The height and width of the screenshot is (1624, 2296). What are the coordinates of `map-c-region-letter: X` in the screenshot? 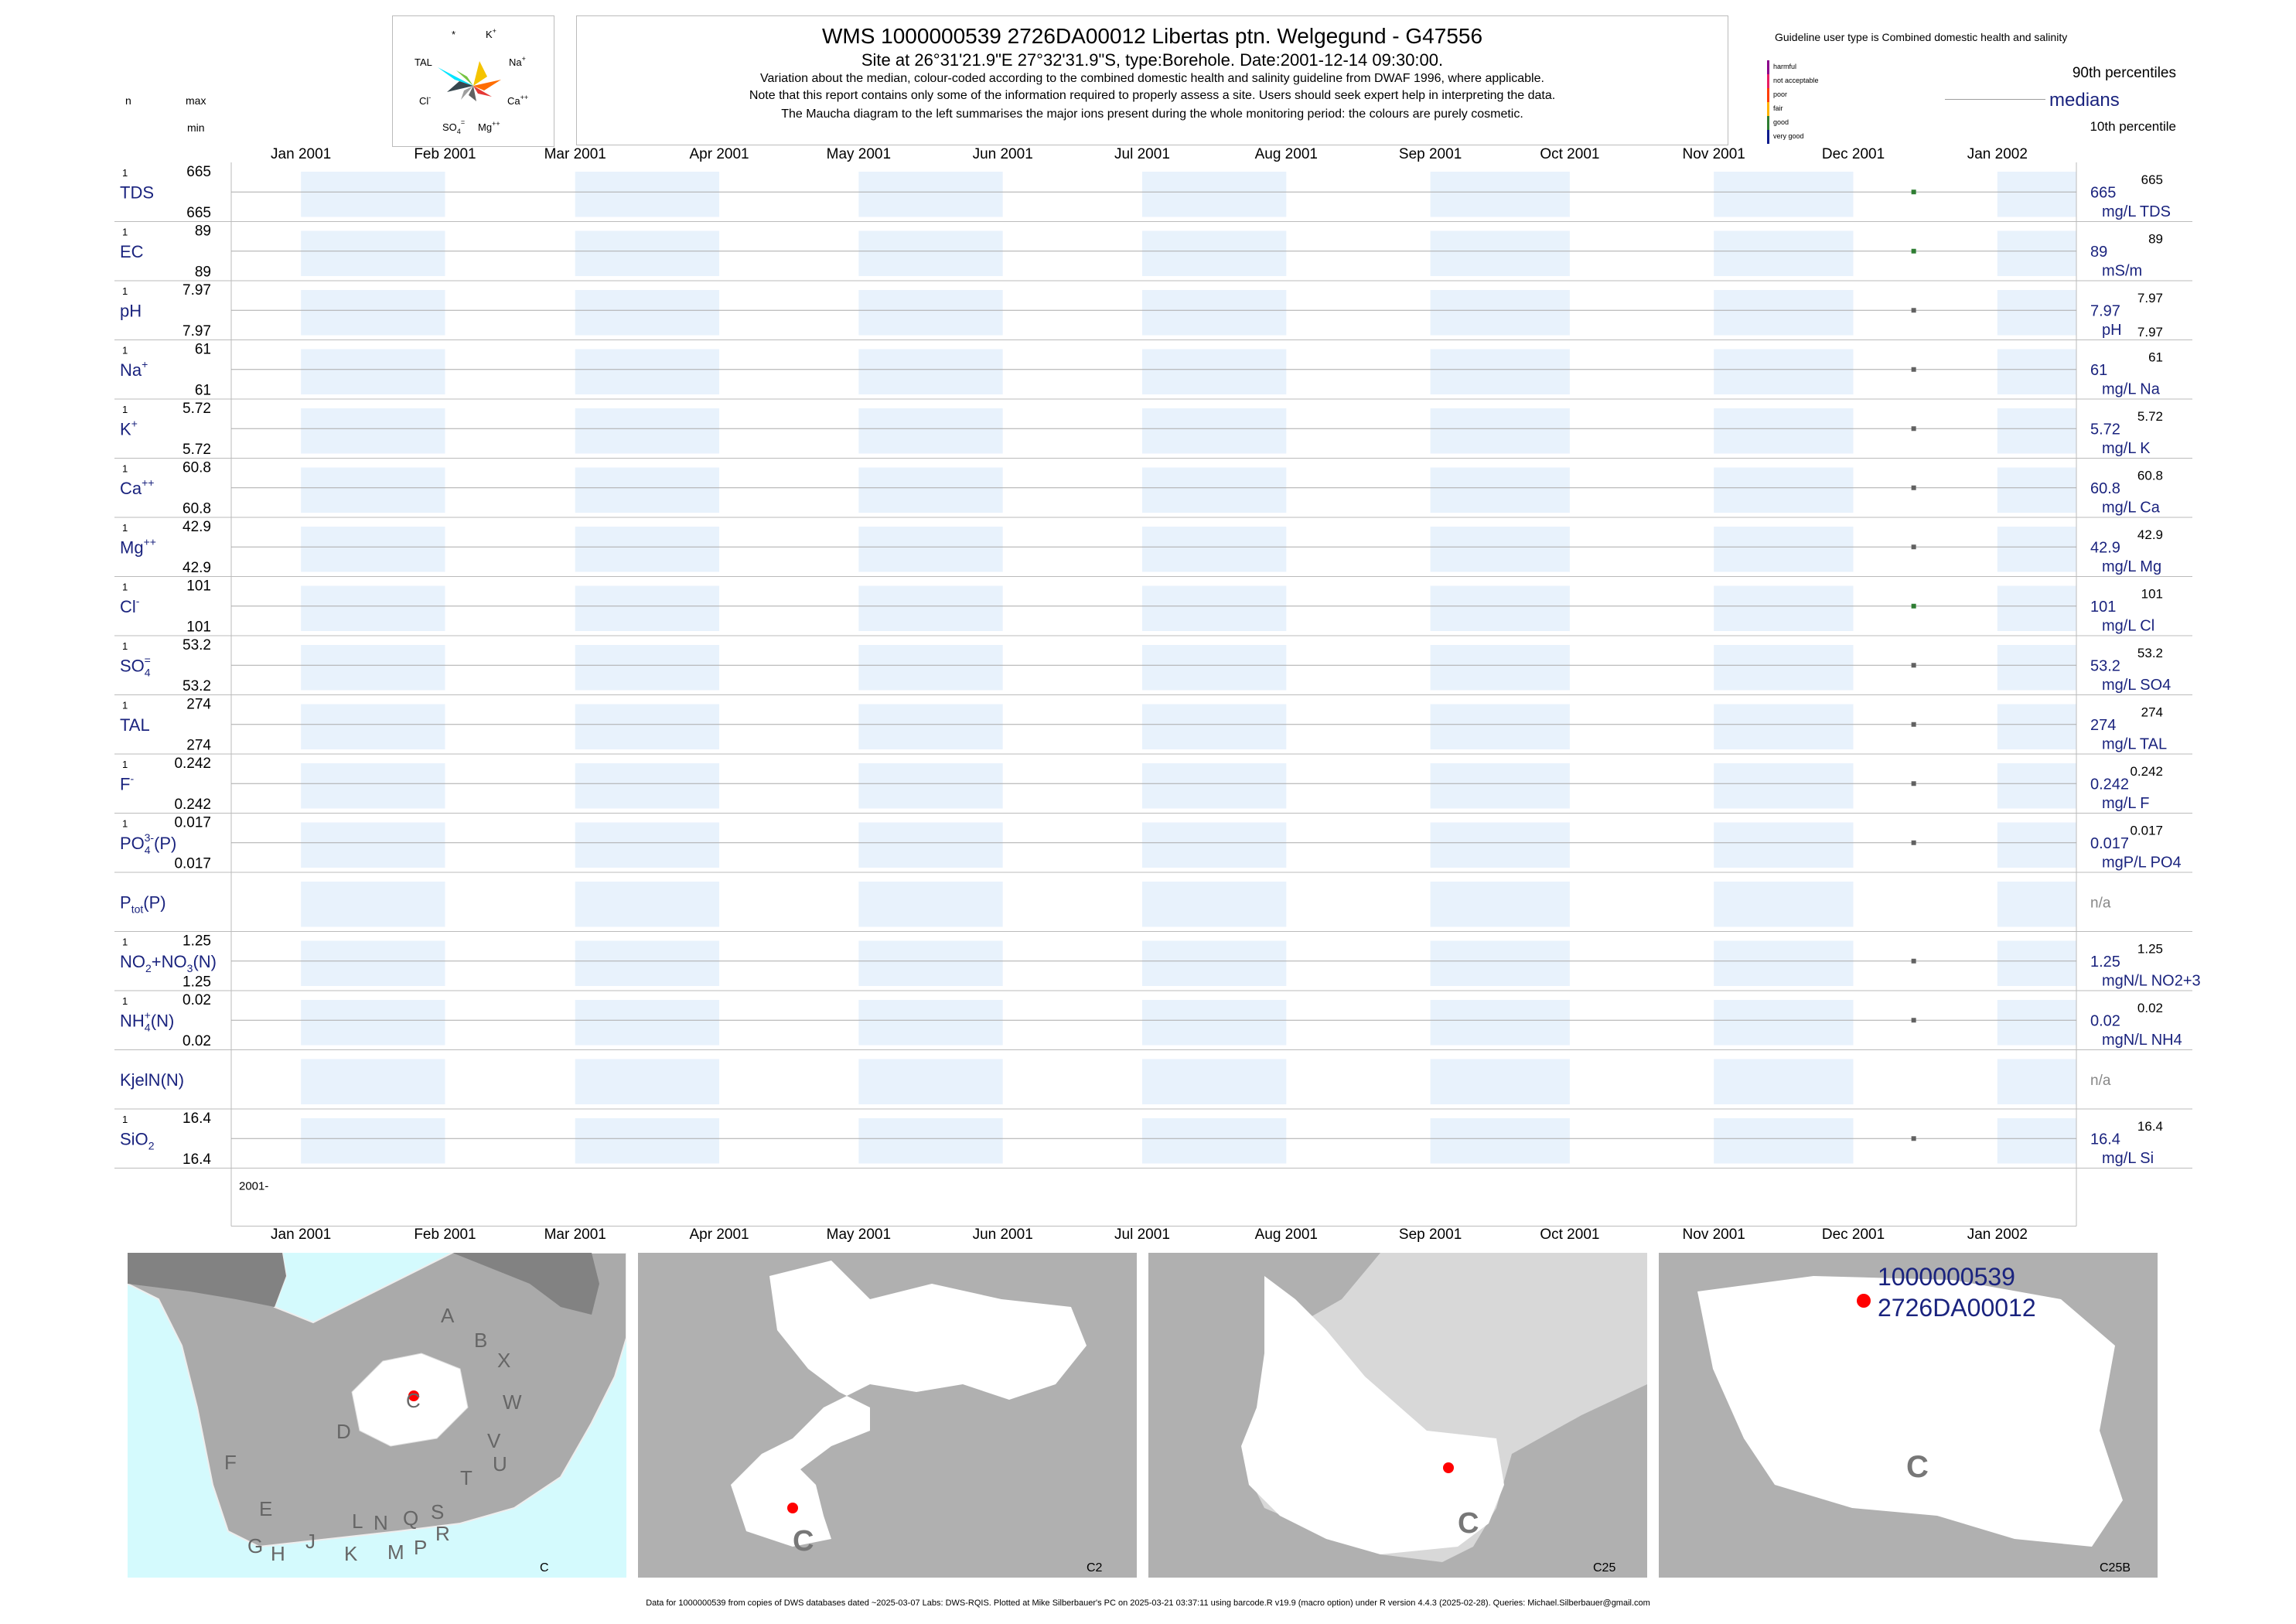 It's located at (503, 1360).